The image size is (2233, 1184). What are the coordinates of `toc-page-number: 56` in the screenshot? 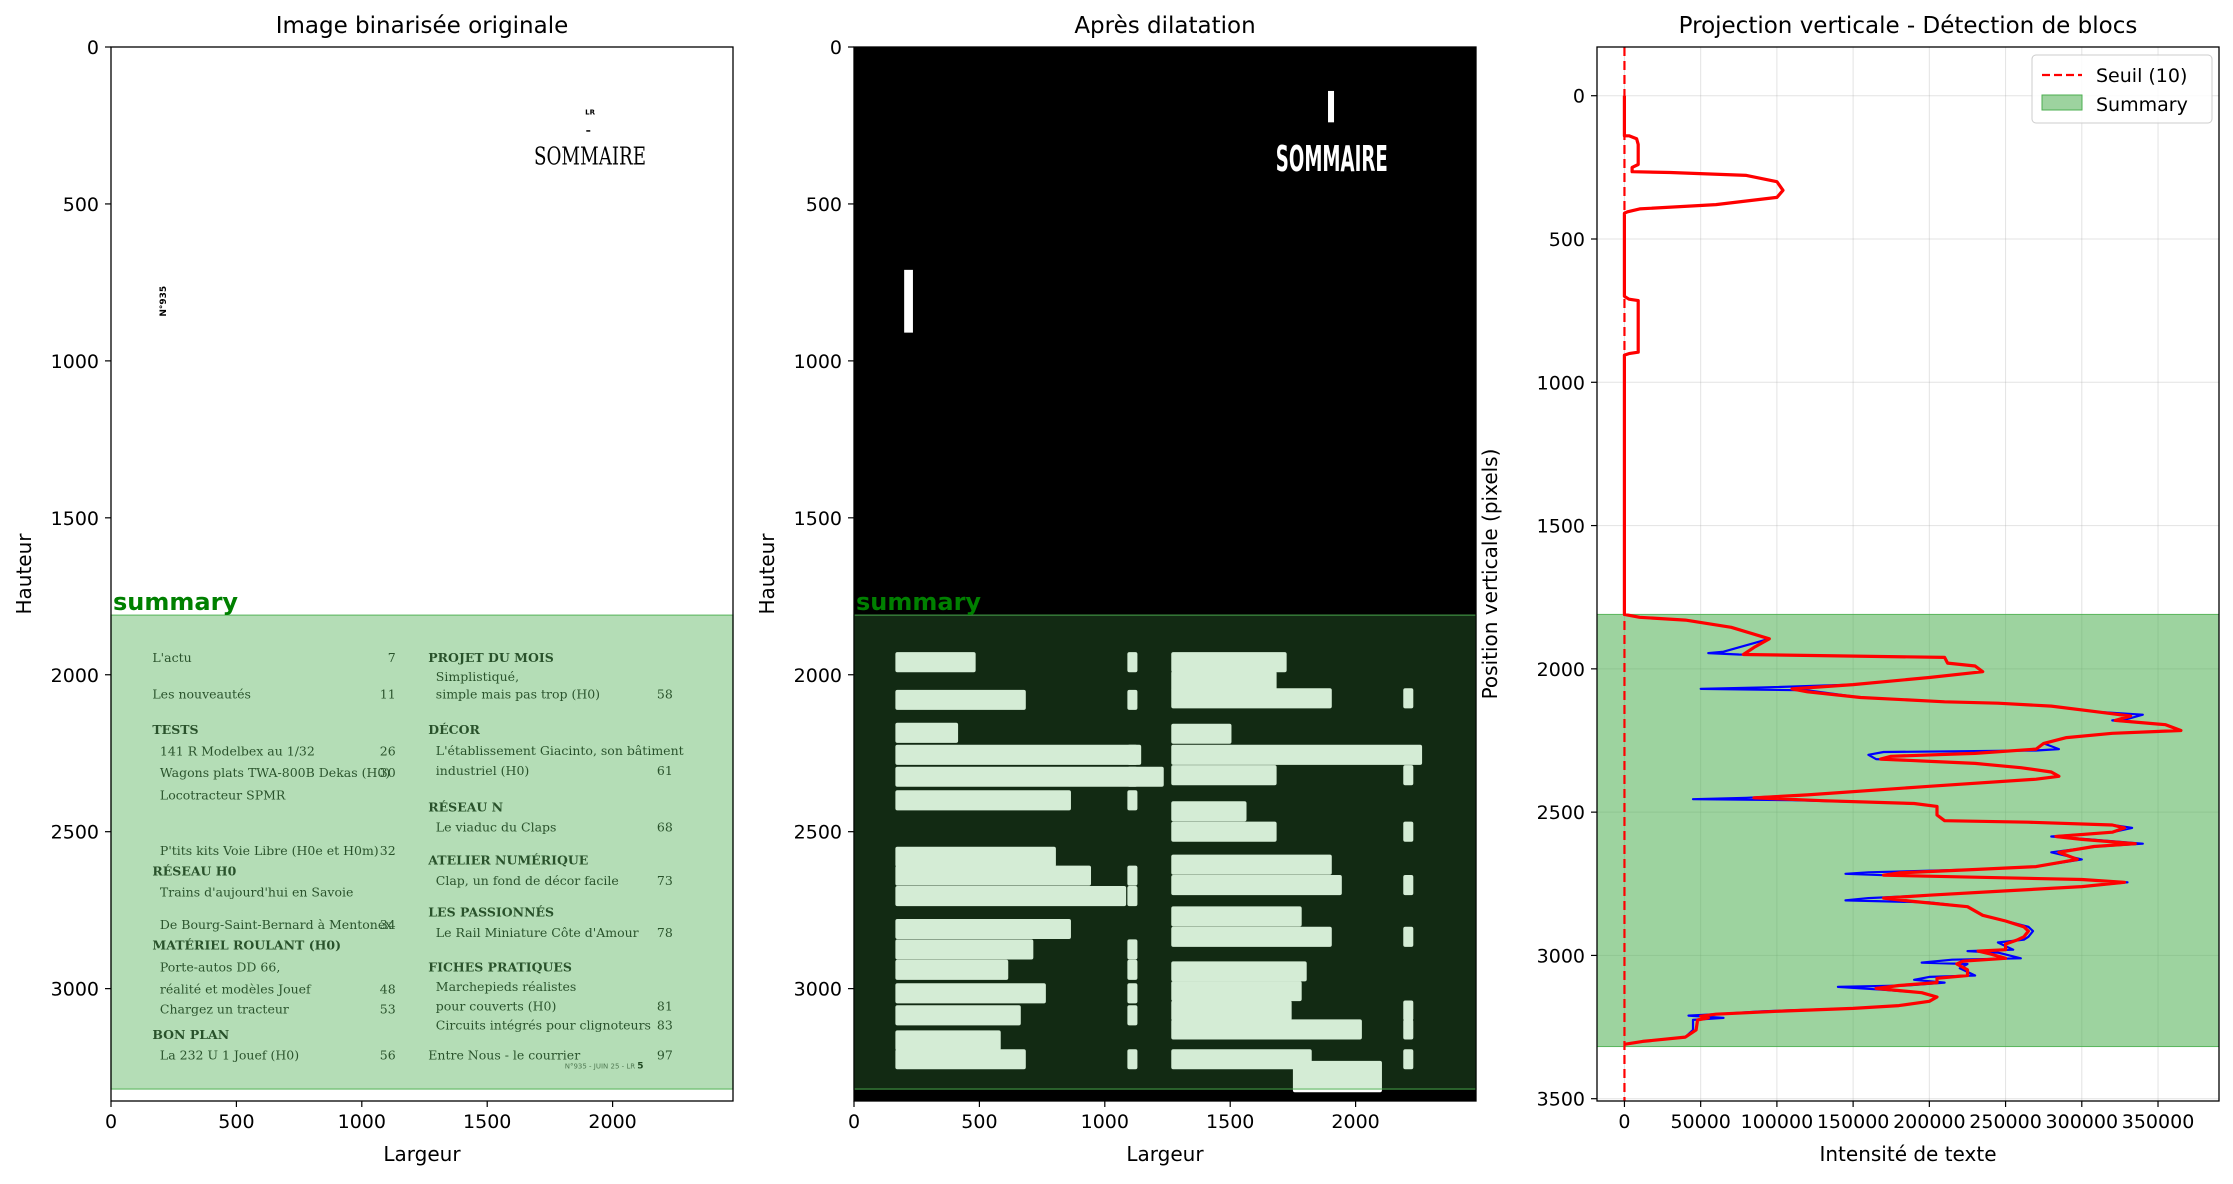 It's located at (388, 1054).